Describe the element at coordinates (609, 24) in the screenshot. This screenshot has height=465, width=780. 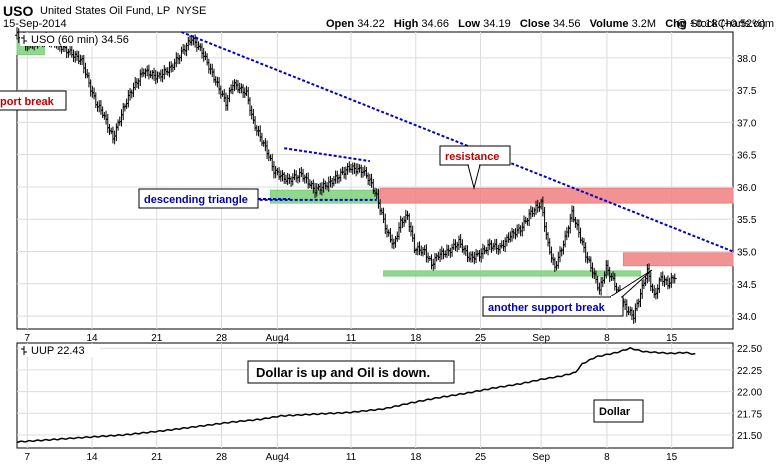
I see `volume-label: Volume` at that location.